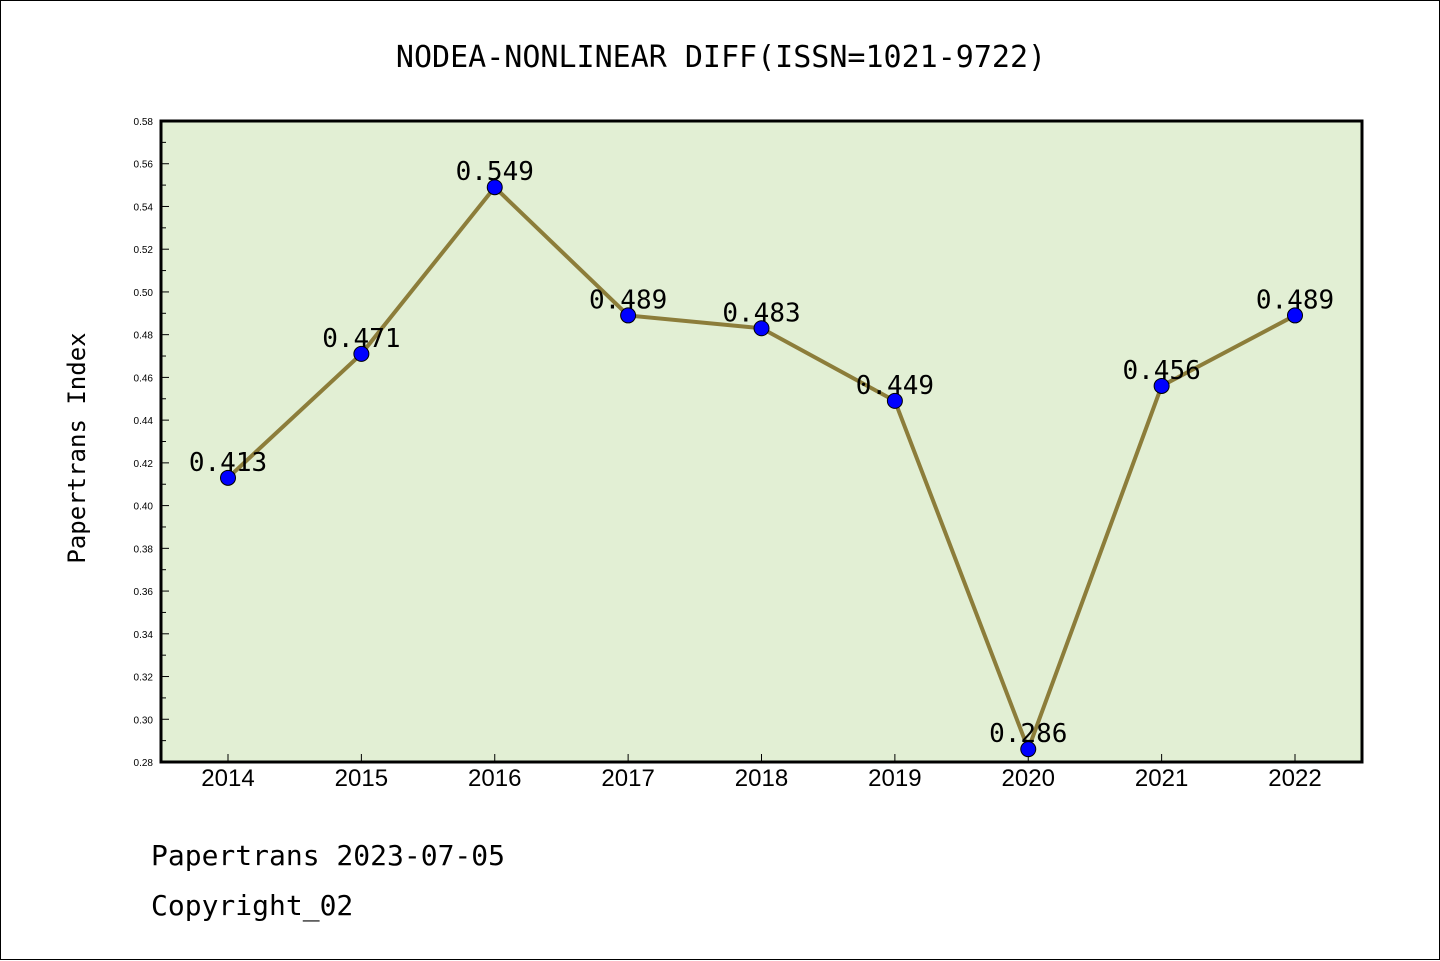  I want to click on y-tick-label: 0.30, so click(144, 720).